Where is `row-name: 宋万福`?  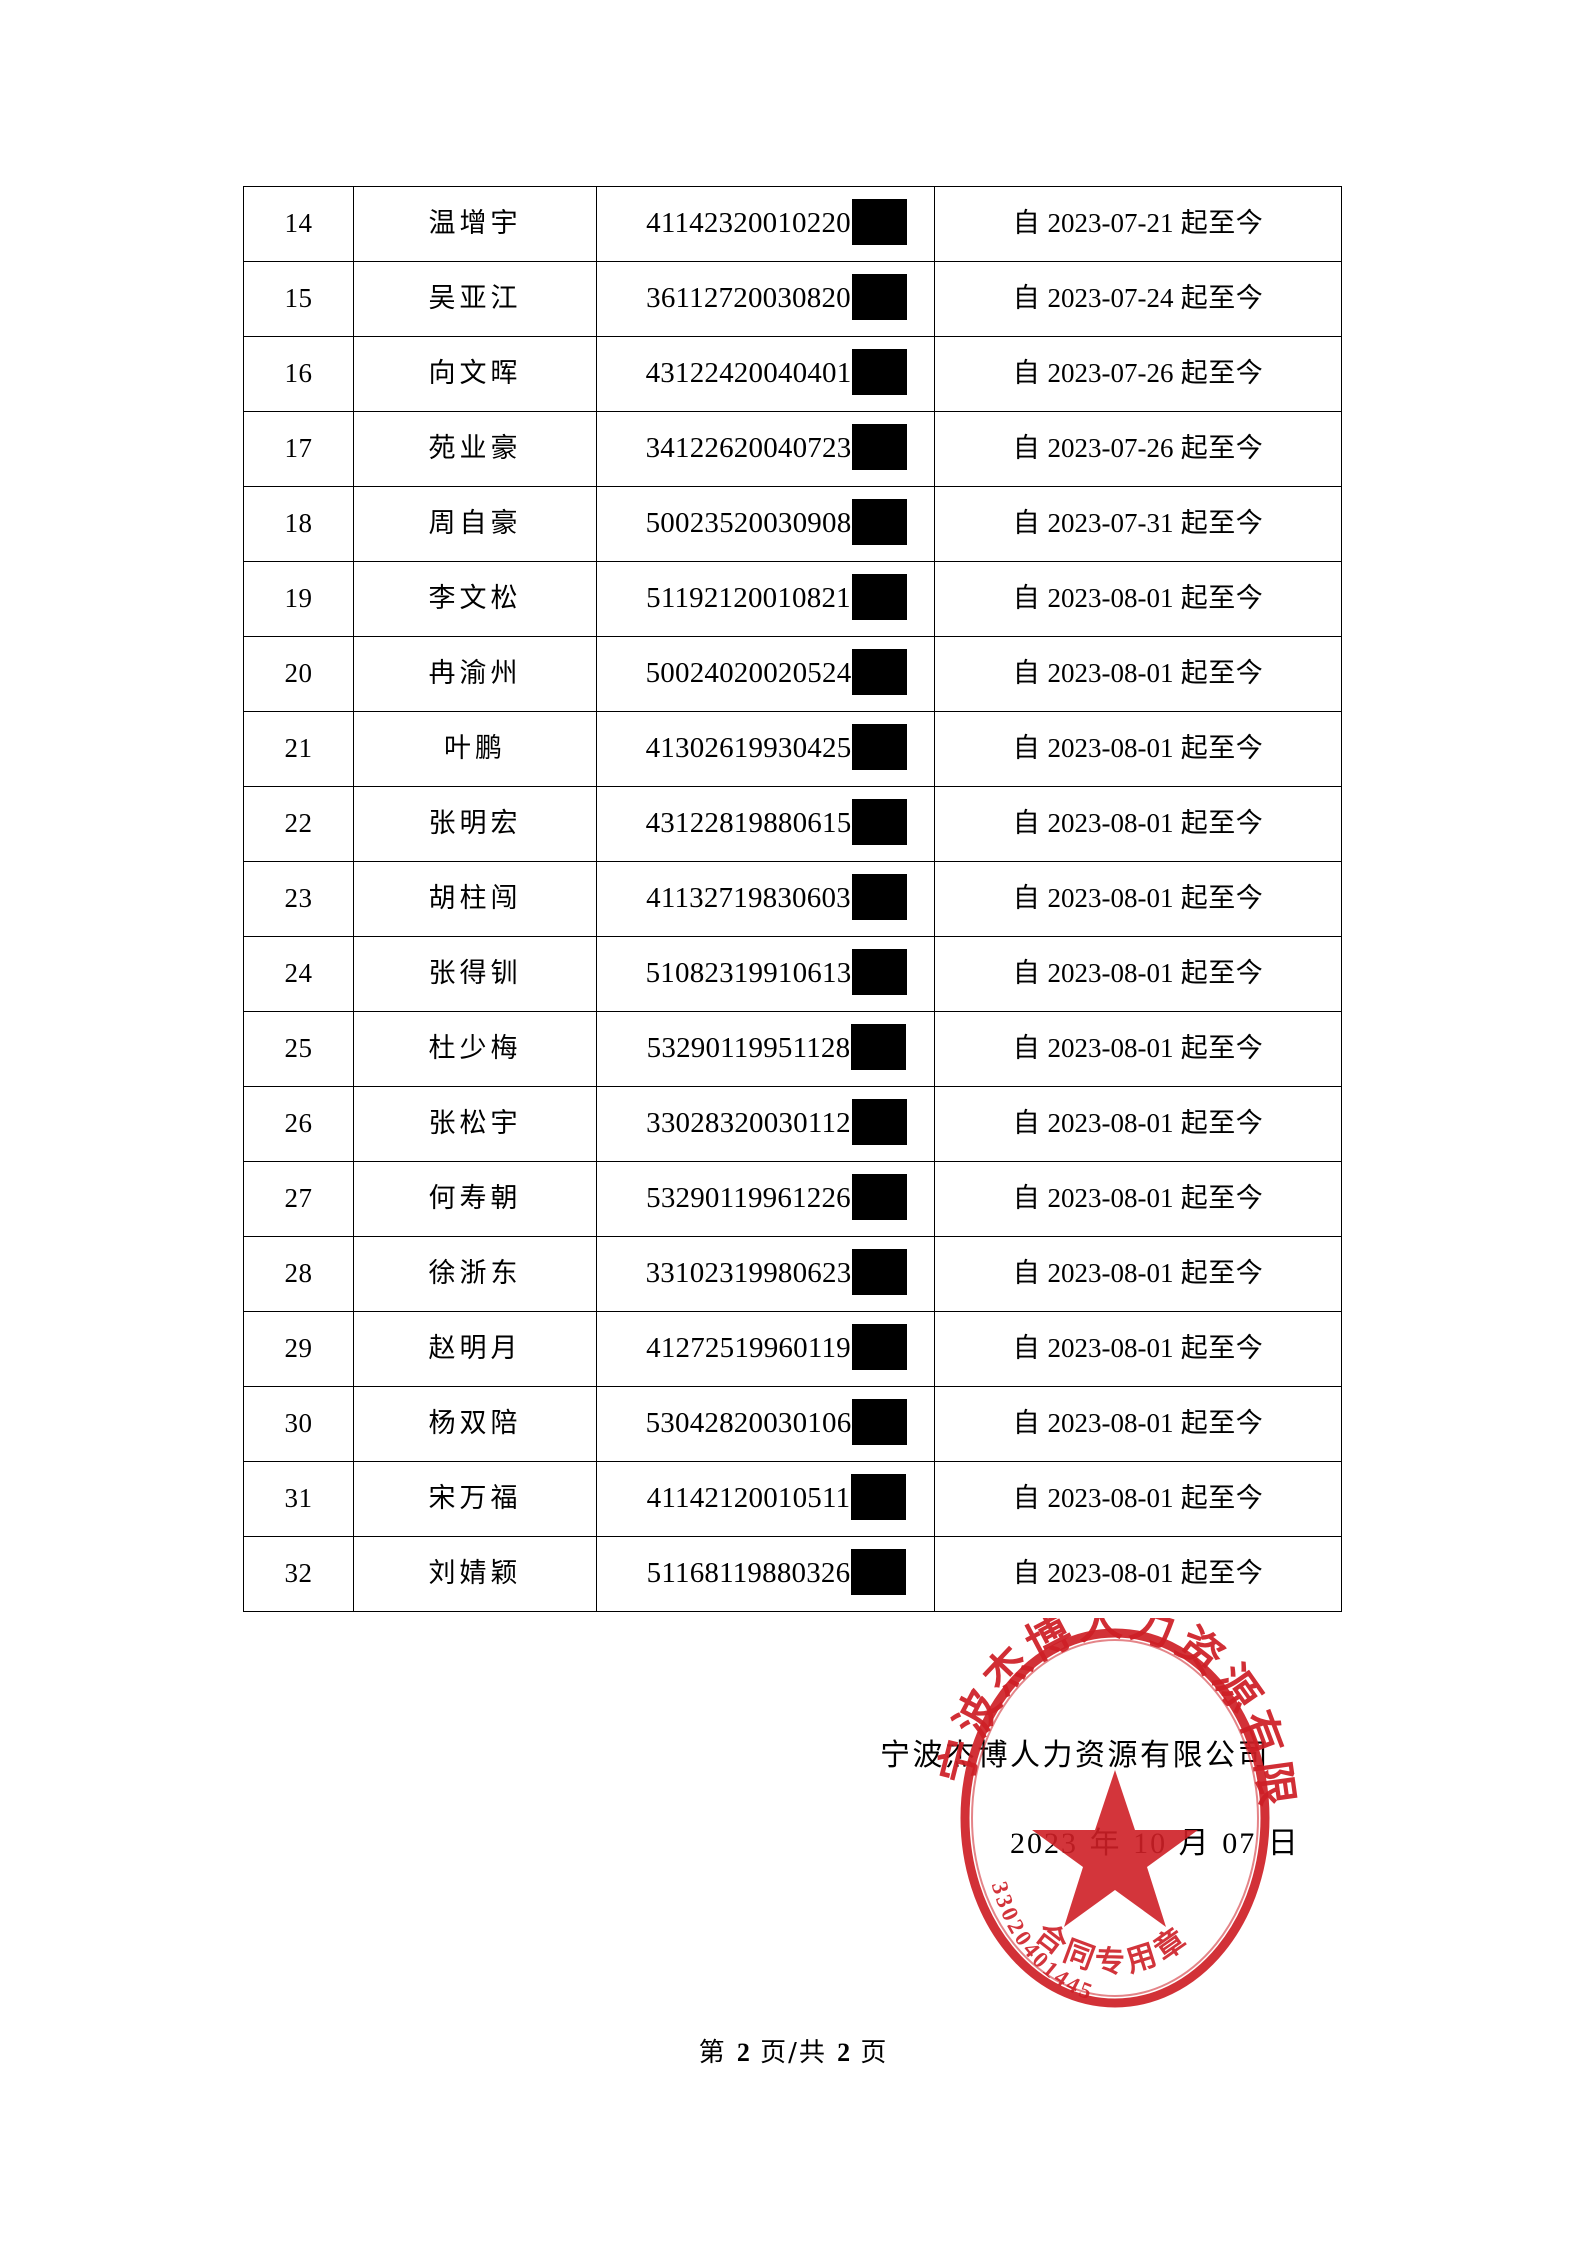
row-name: 宋万福 is located at coordinates (475, 1499).